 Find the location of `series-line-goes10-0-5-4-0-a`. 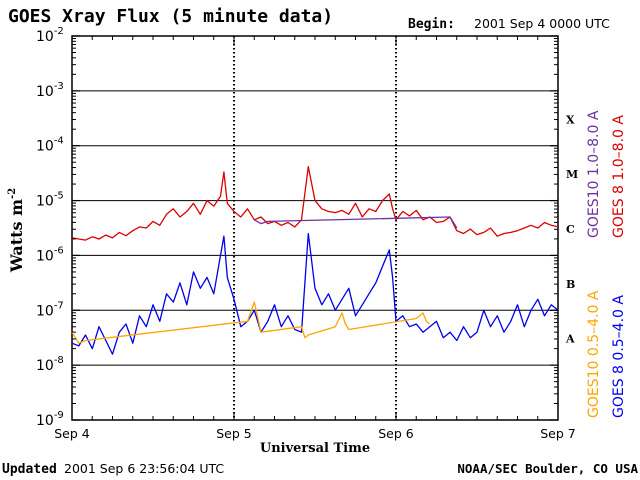

series-line-goes10-0-5-4-0-a is located at coordinates (251, 322).